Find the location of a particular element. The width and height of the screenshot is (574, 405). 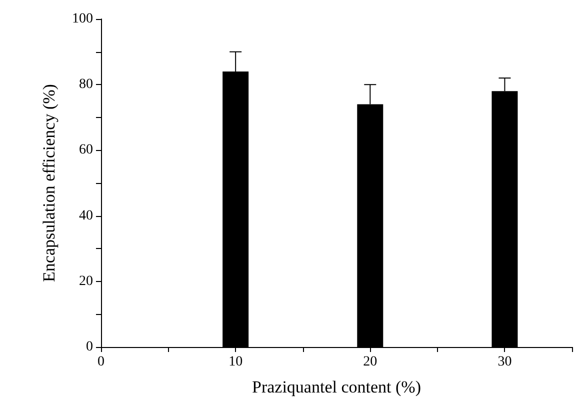

y-tick-label: 60 is located at coordinates (86, 150).